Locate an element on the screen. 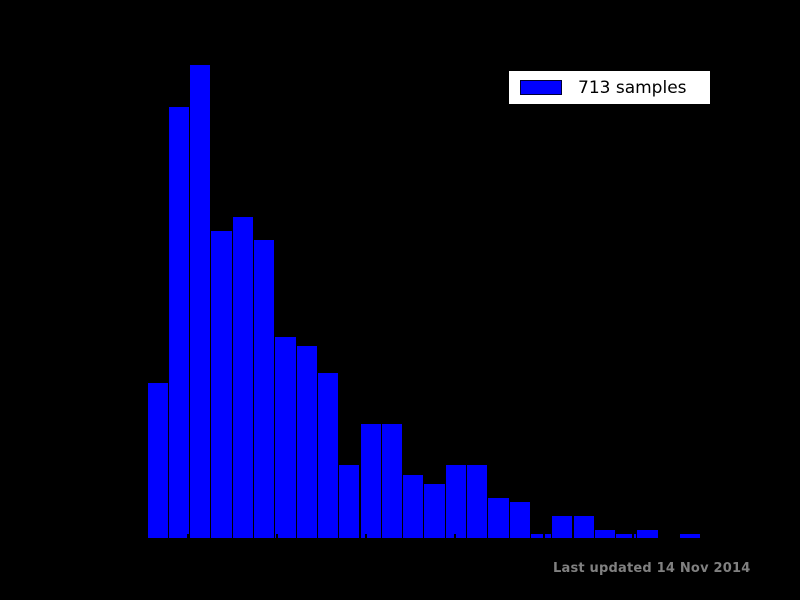 This screenshot has height=600, width=800. last-updated-note: Last updated 14 Nov 2014 is located at coordinates (652, 568).